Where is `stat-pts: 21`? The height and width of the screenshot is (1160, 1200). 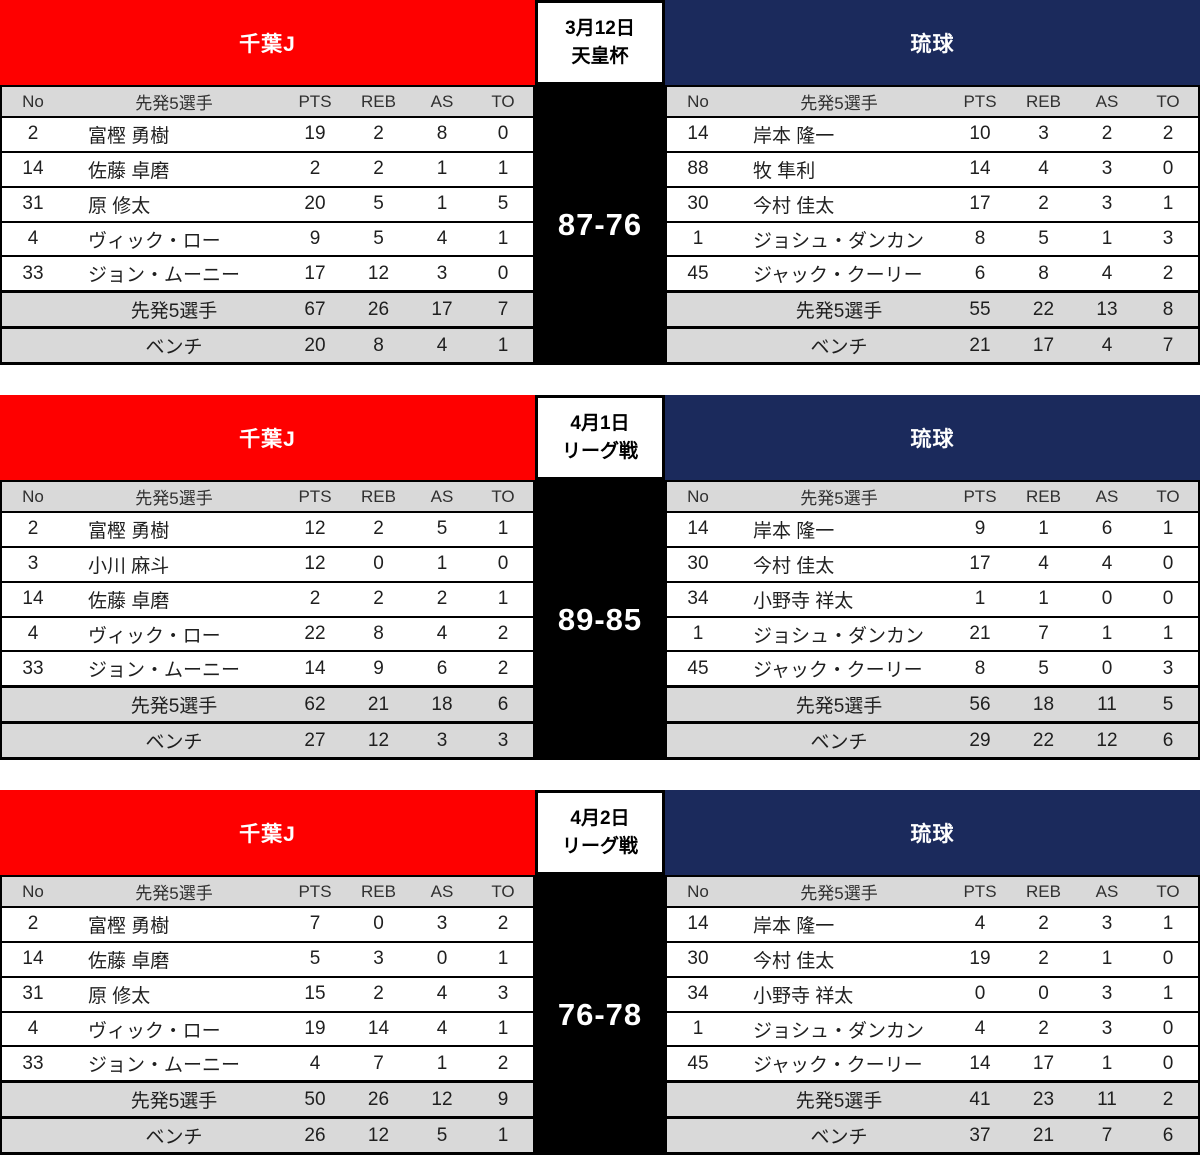 stat-pts: 21 is located at coordinates (980, 633).